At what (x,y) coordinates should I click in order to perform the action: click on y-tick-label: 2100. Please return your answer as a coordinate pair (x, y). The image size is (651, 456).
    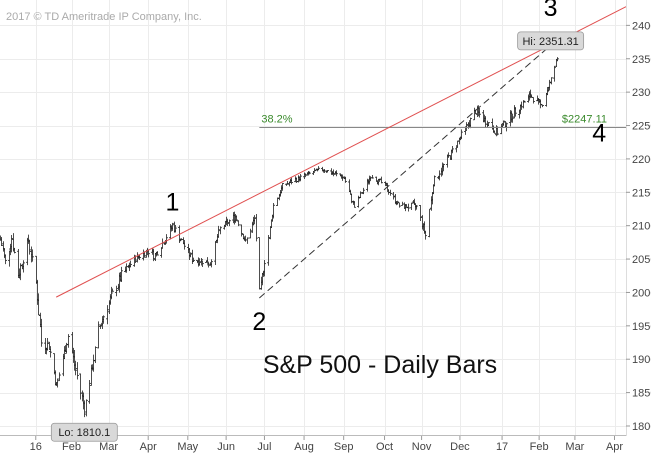
    Looking at the image, I should click on (641, 227).